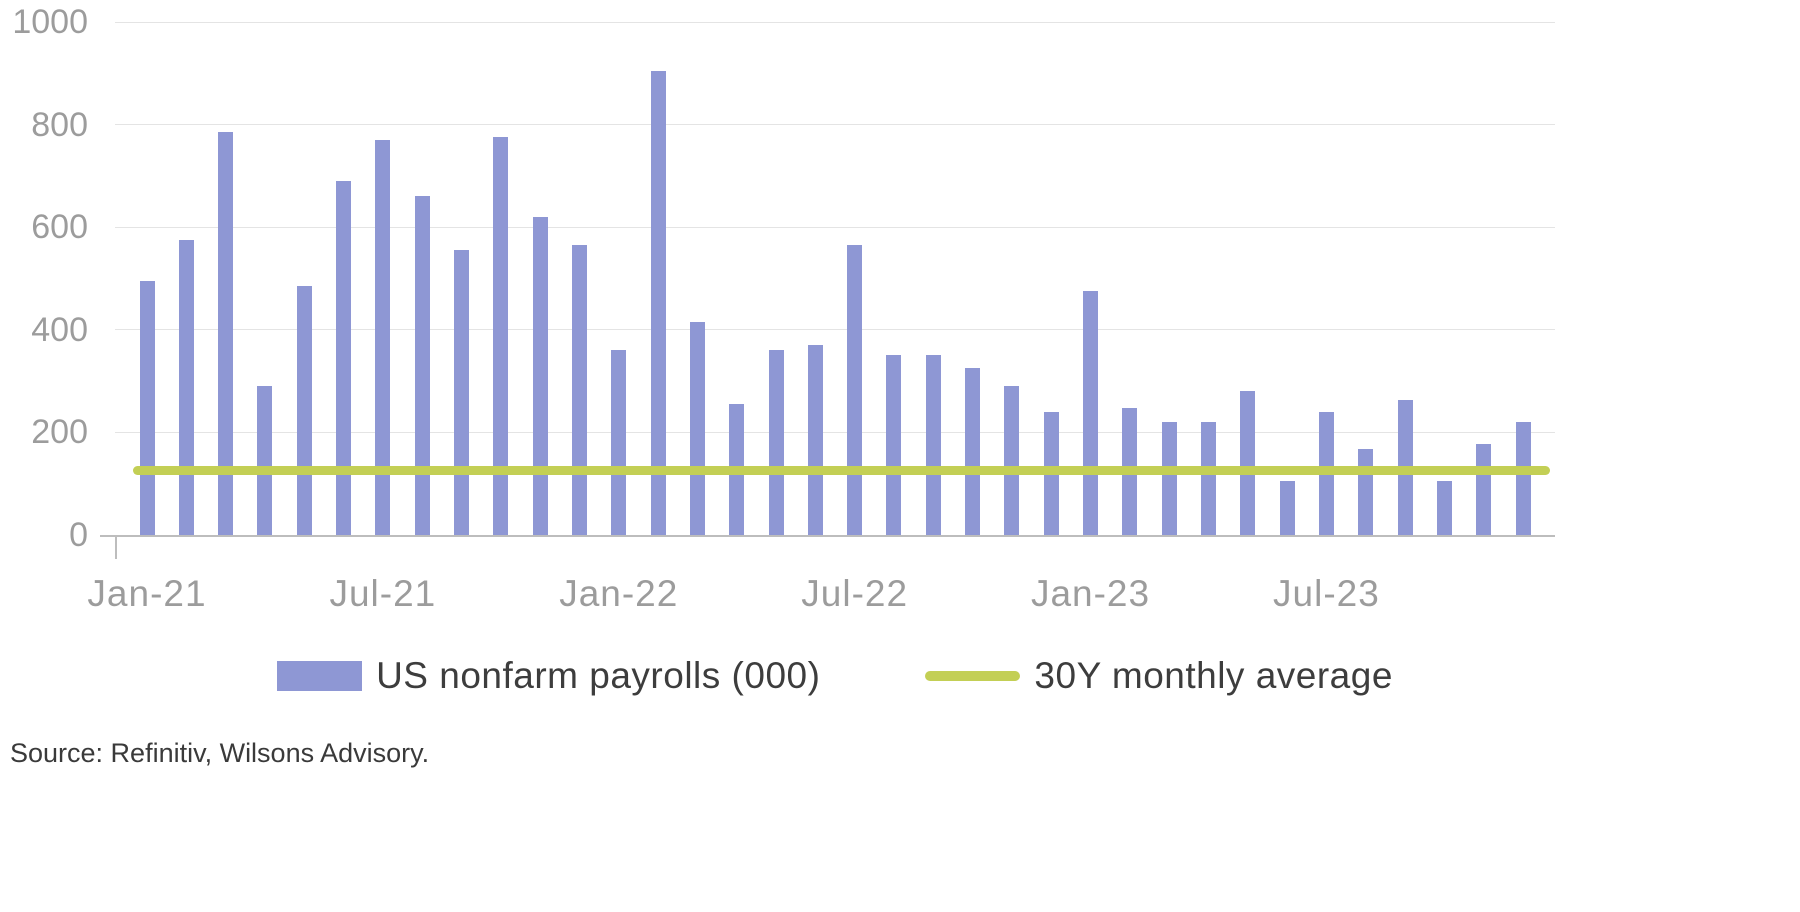 The height and width of the screenshot is (912, 1800). Describe the element at coordinates (1090, 593) in the screenshot. I see `x-axis-label-Jan-23: Jan-23` at that location.